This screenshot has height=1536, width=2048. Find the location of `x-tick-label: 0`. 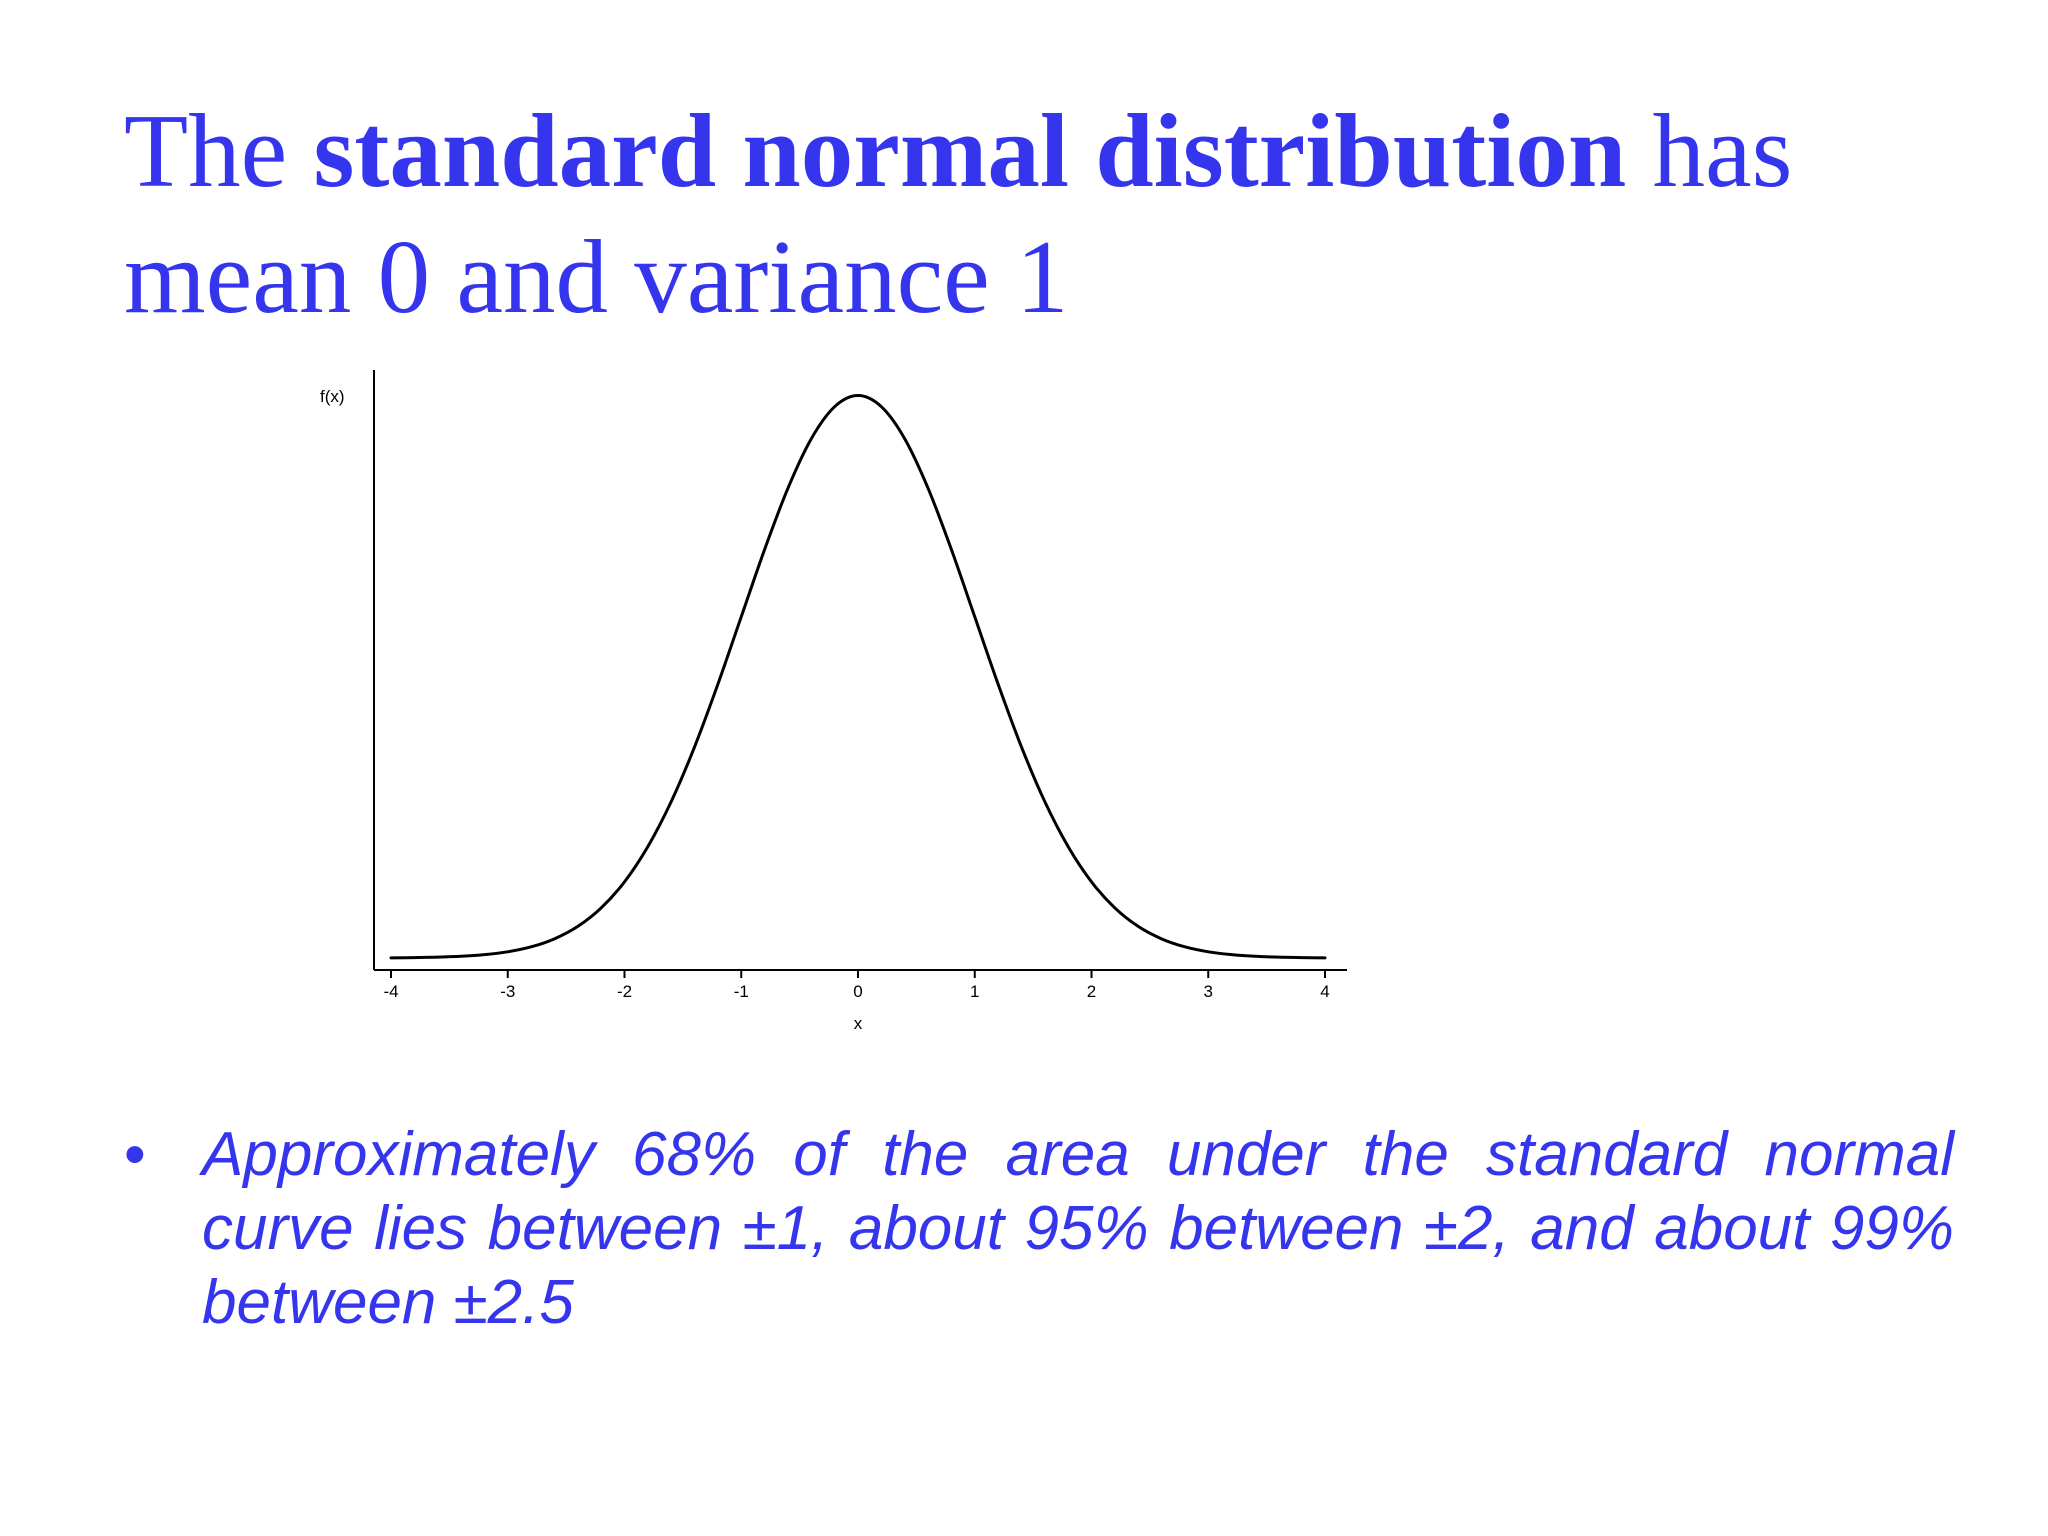

x-tick-label: 0 is located at coordinates (857, 991).